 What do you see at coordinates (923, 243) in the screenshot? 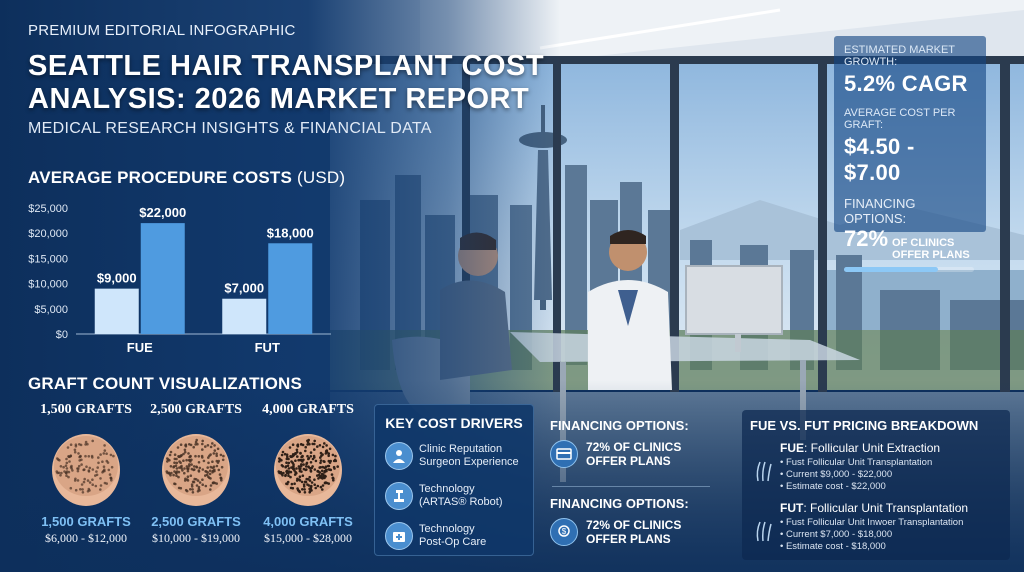
I see `stats-financing-line-1: OF CLINICS` at bounding box center [923, 243].